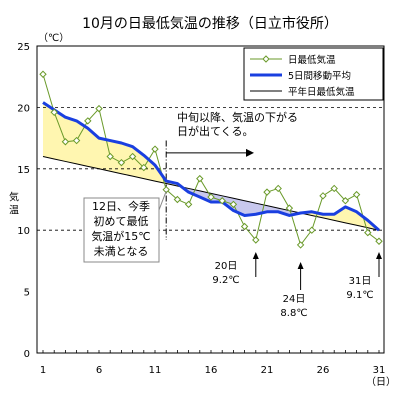 The image size is (400, 400). I want to click on x-tick-label-21: 21, so click(267, 370).